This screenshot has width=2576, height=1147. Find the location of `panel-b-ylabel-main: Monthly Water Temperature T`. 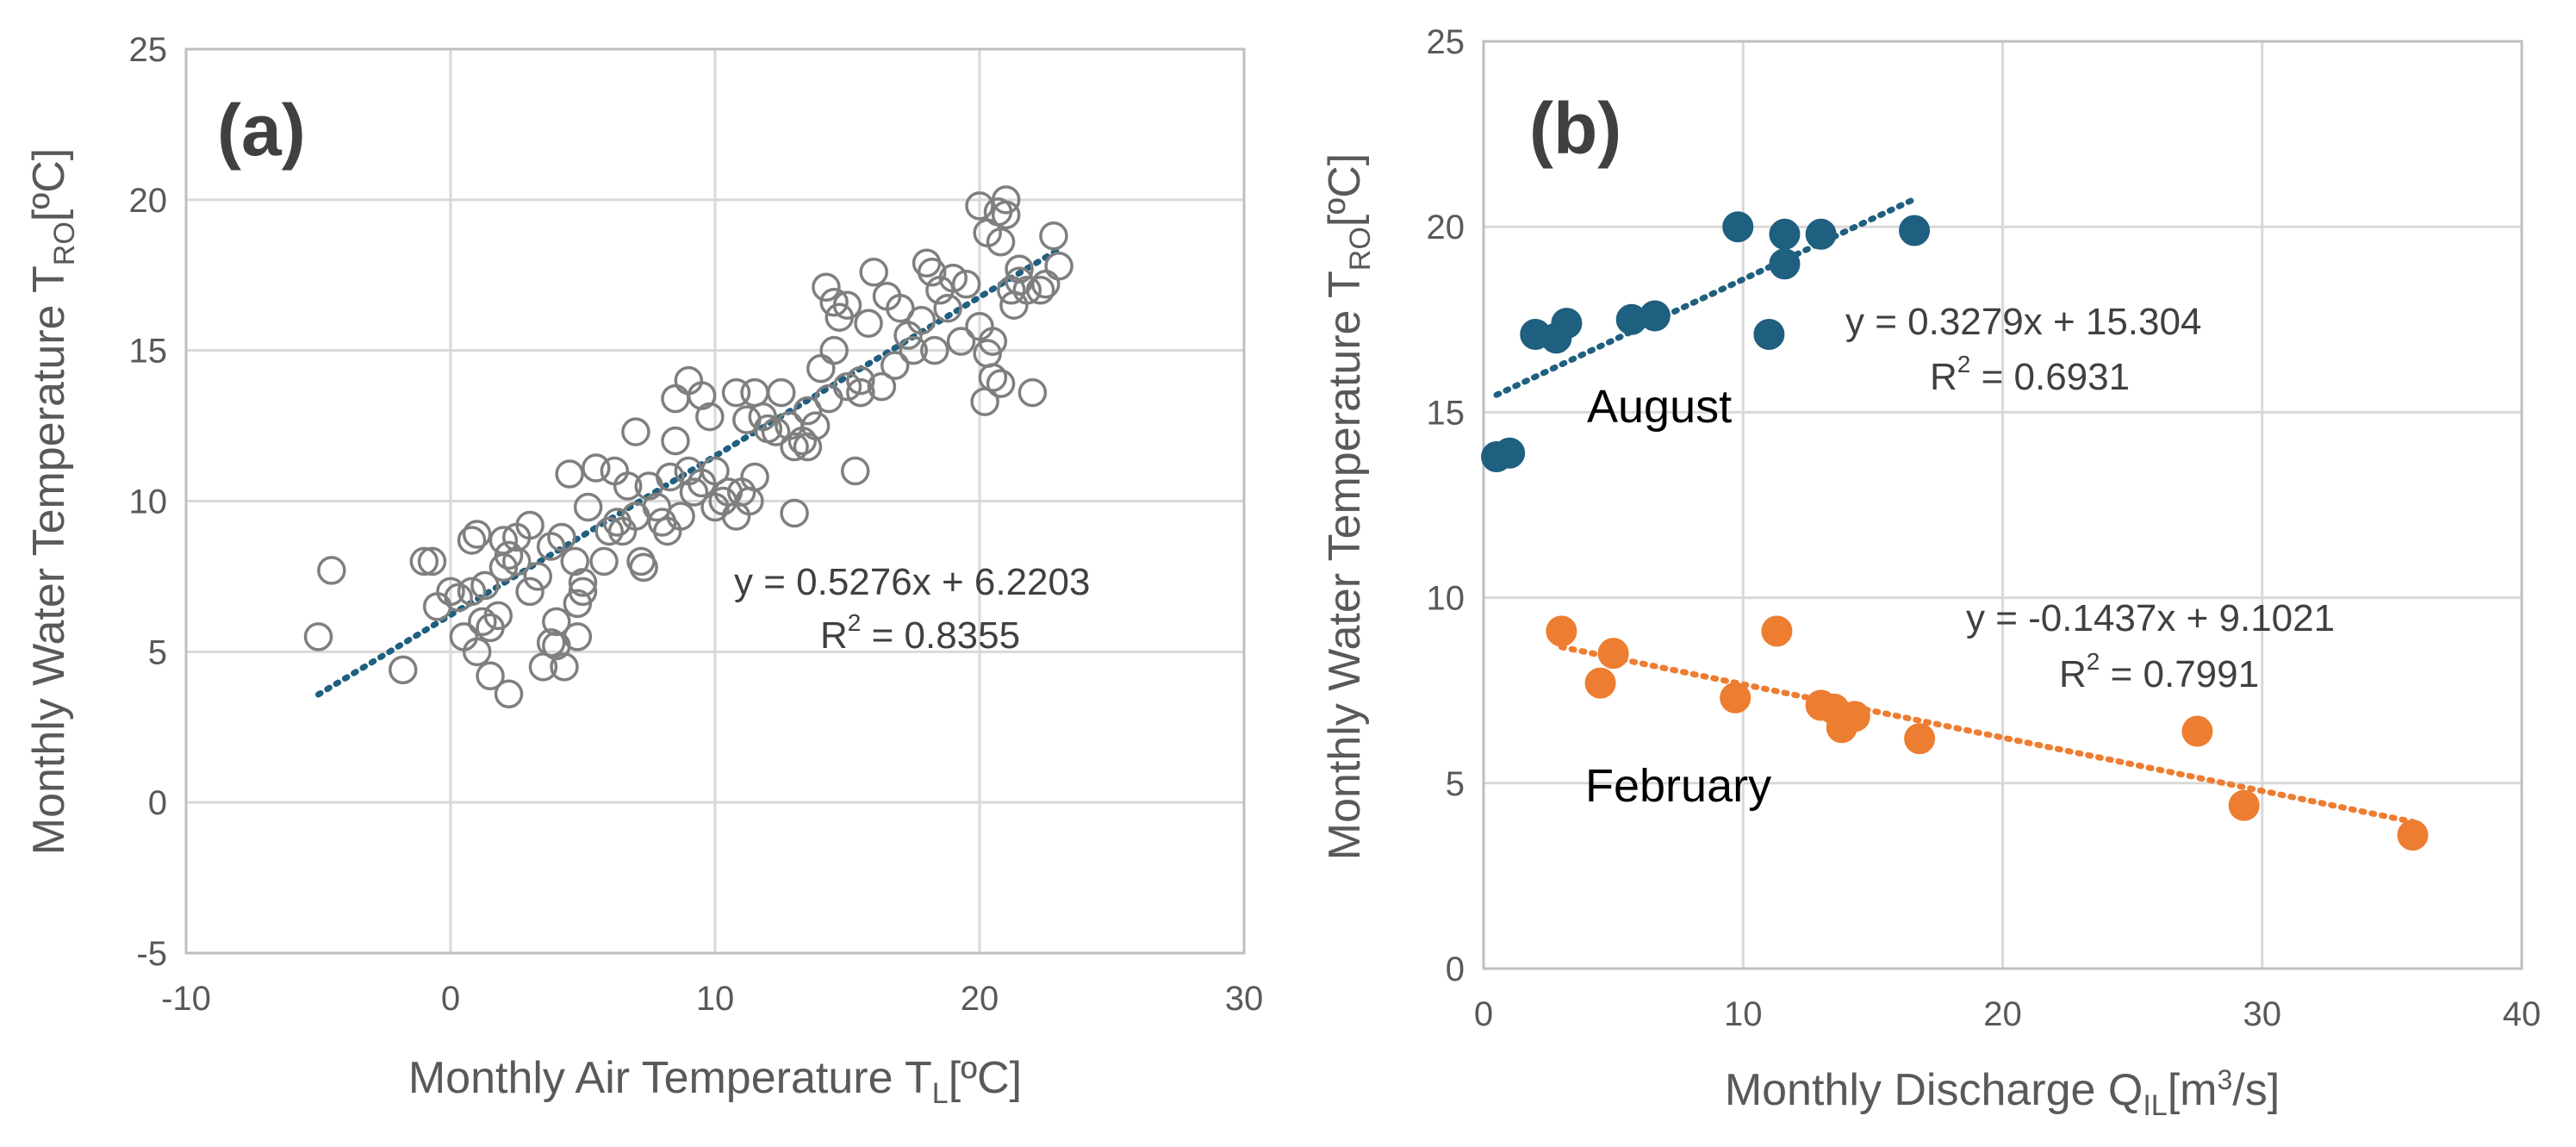

panel-b-ylabel-main: Monthly Water Temperature T is located at coordinates (1345, 565).